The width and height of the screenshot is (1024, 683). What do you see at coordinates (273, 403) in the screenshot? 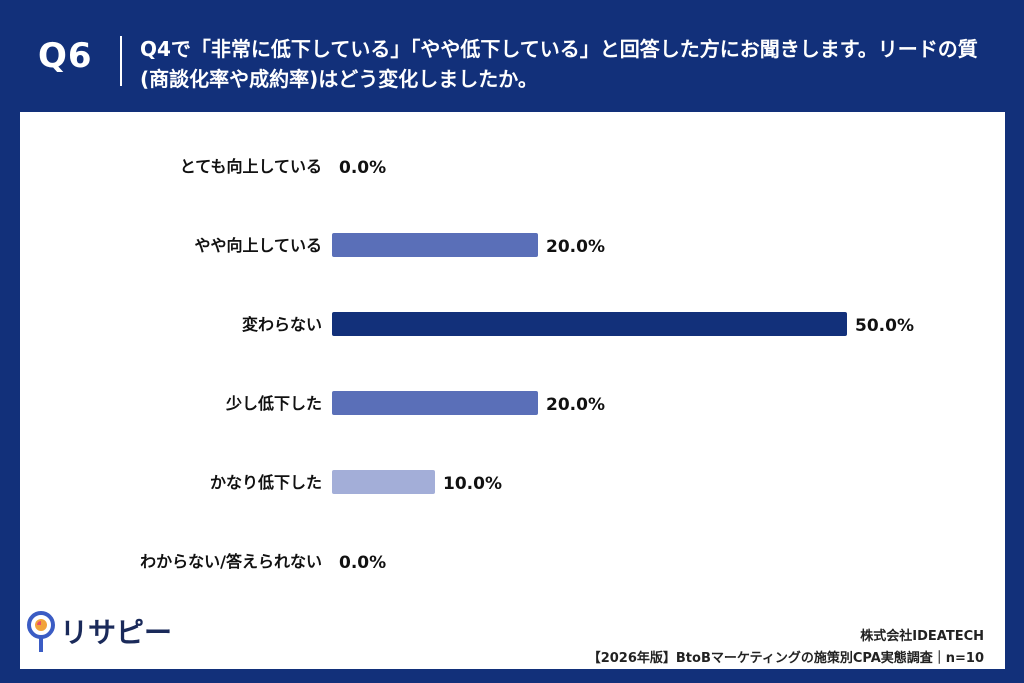
I see `category-label: 少し低下した` at bounding box center [273, 403].